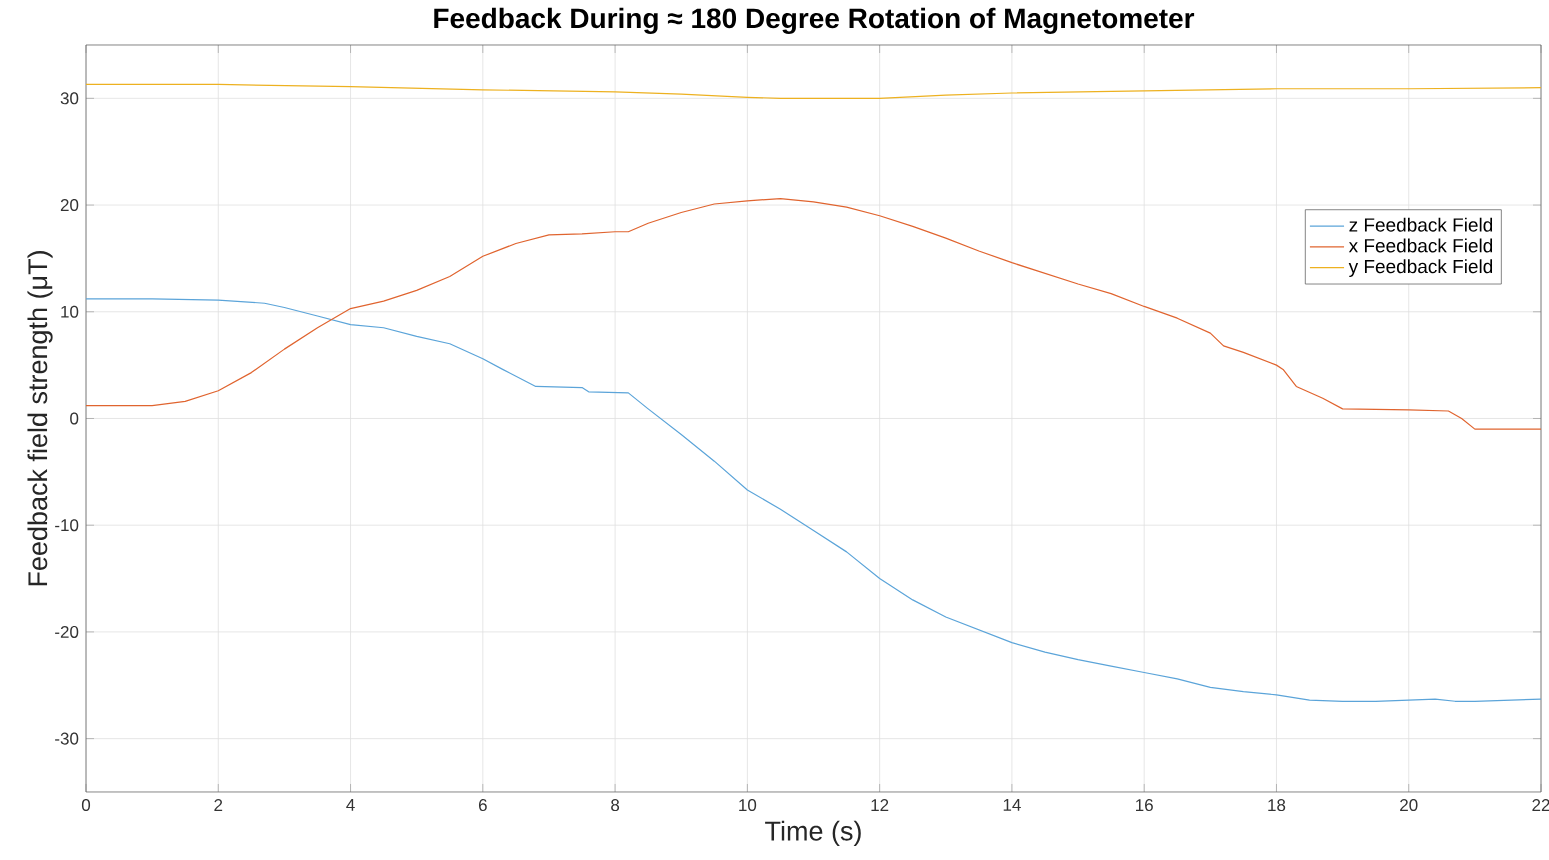 This screenshot has height=860, width=1549. I want to click on x-tick-label: 16, so click(1144, 805).